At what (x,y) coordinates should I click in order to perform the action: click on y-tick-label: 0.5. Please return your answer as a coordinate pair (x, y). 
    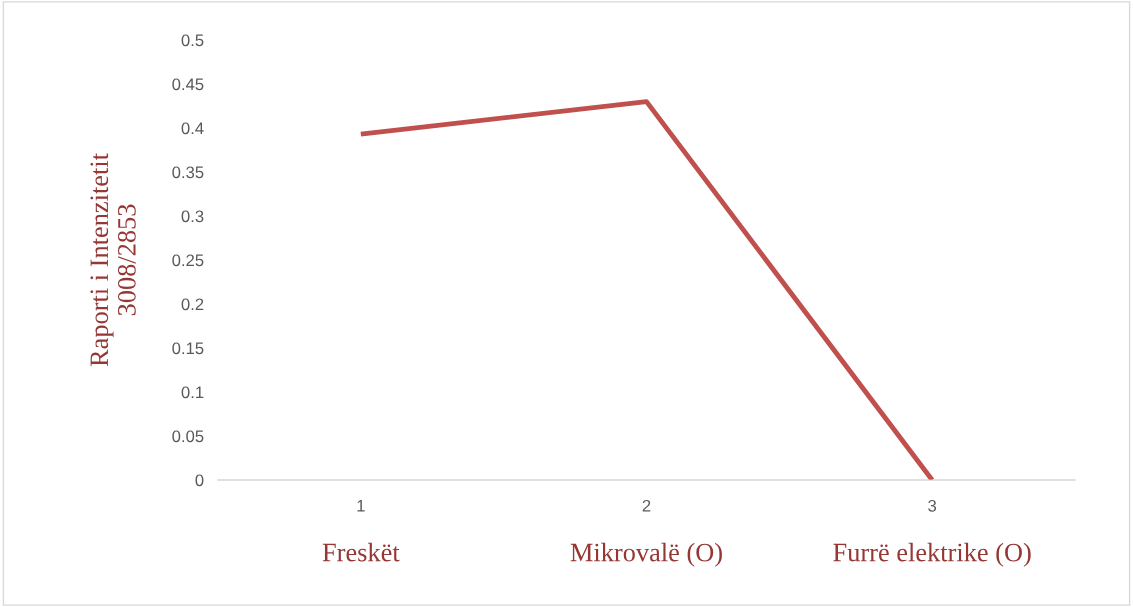
    Looking at the image, I should click on (192, 40).